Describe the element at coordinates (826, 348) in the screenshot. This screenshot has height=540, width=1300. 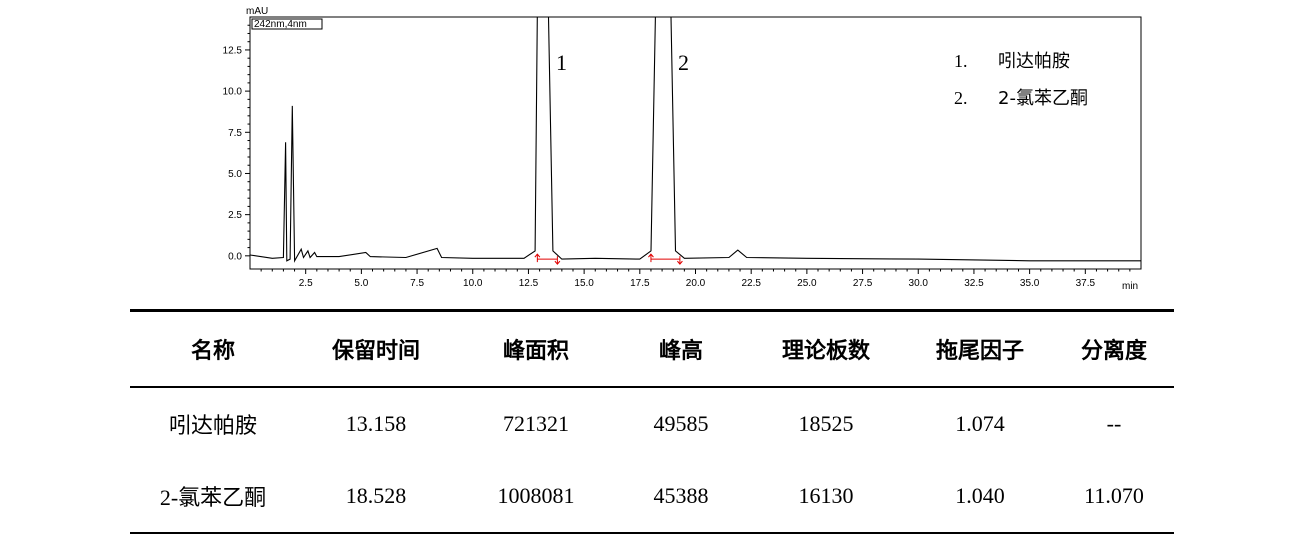
I see `header-plate-count: 理论板数` at that location.